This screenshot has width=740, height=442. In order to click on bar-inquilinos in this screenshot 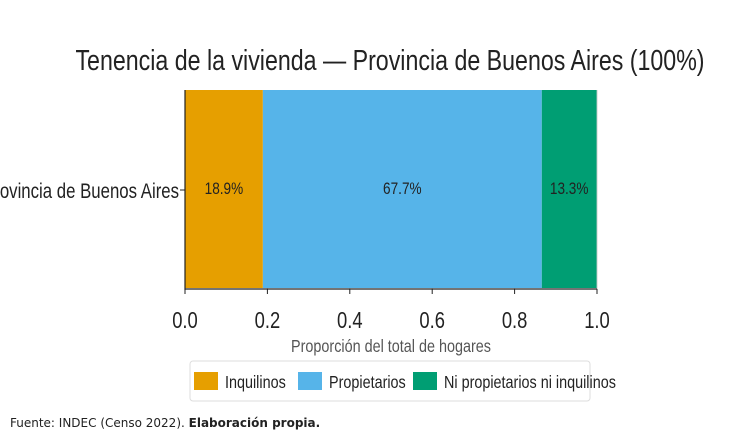, I will do `click(224, 189)`.